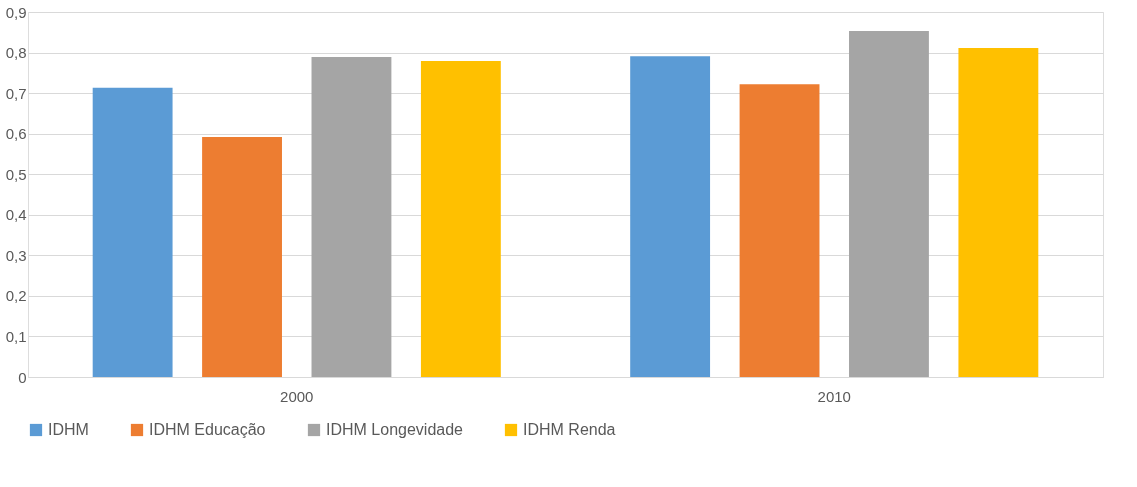 Image resolution: width=1137 pixels, height=487 pixels. I want to click on y-tick-label: 0,3, so click(16, 255).